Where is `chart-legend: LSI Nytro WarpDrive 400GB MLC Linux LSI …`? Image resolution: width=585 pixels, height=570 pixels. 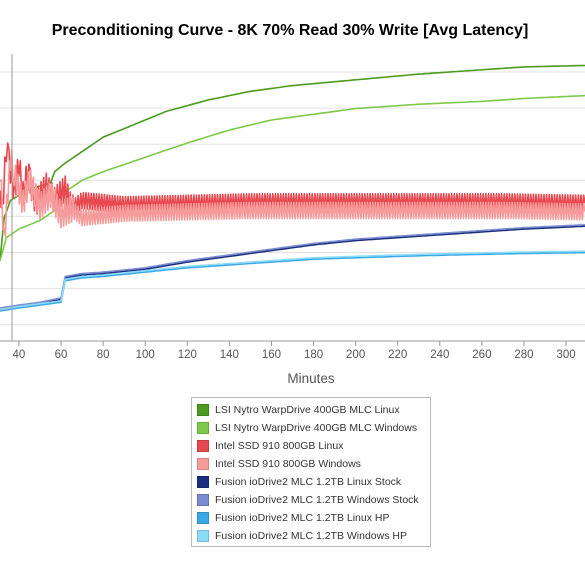 chart-legend: LSI Nytro WarpDrive 400GB MLC Linux LSI … is located at coordinates (311, 472).